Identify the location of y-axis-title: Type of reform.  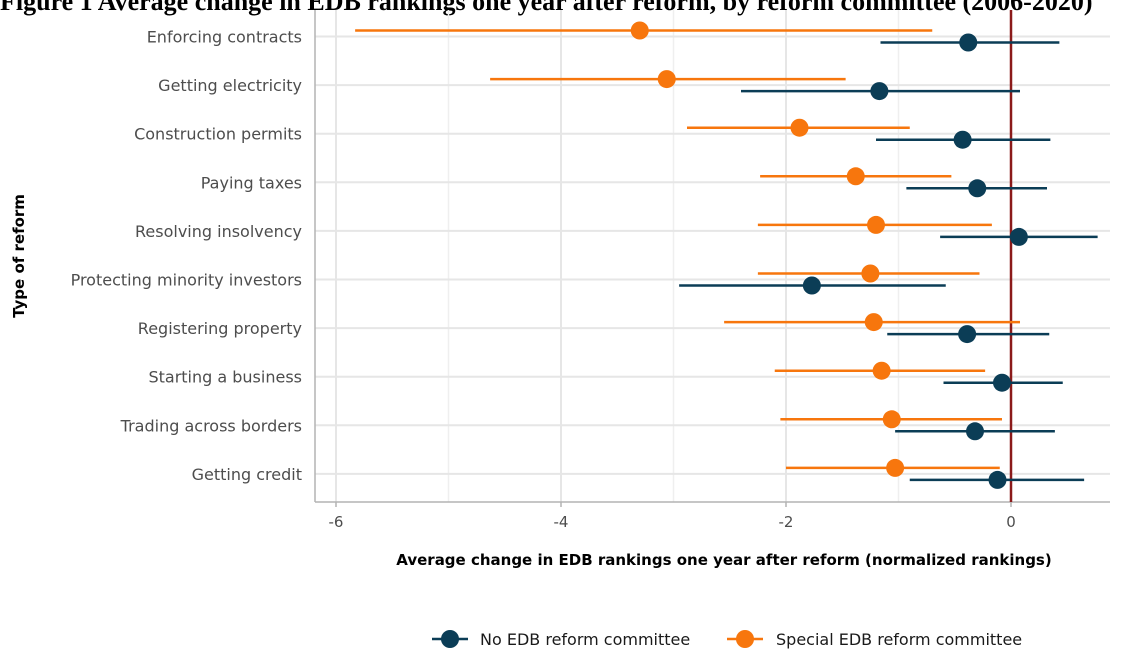
(19, 256).